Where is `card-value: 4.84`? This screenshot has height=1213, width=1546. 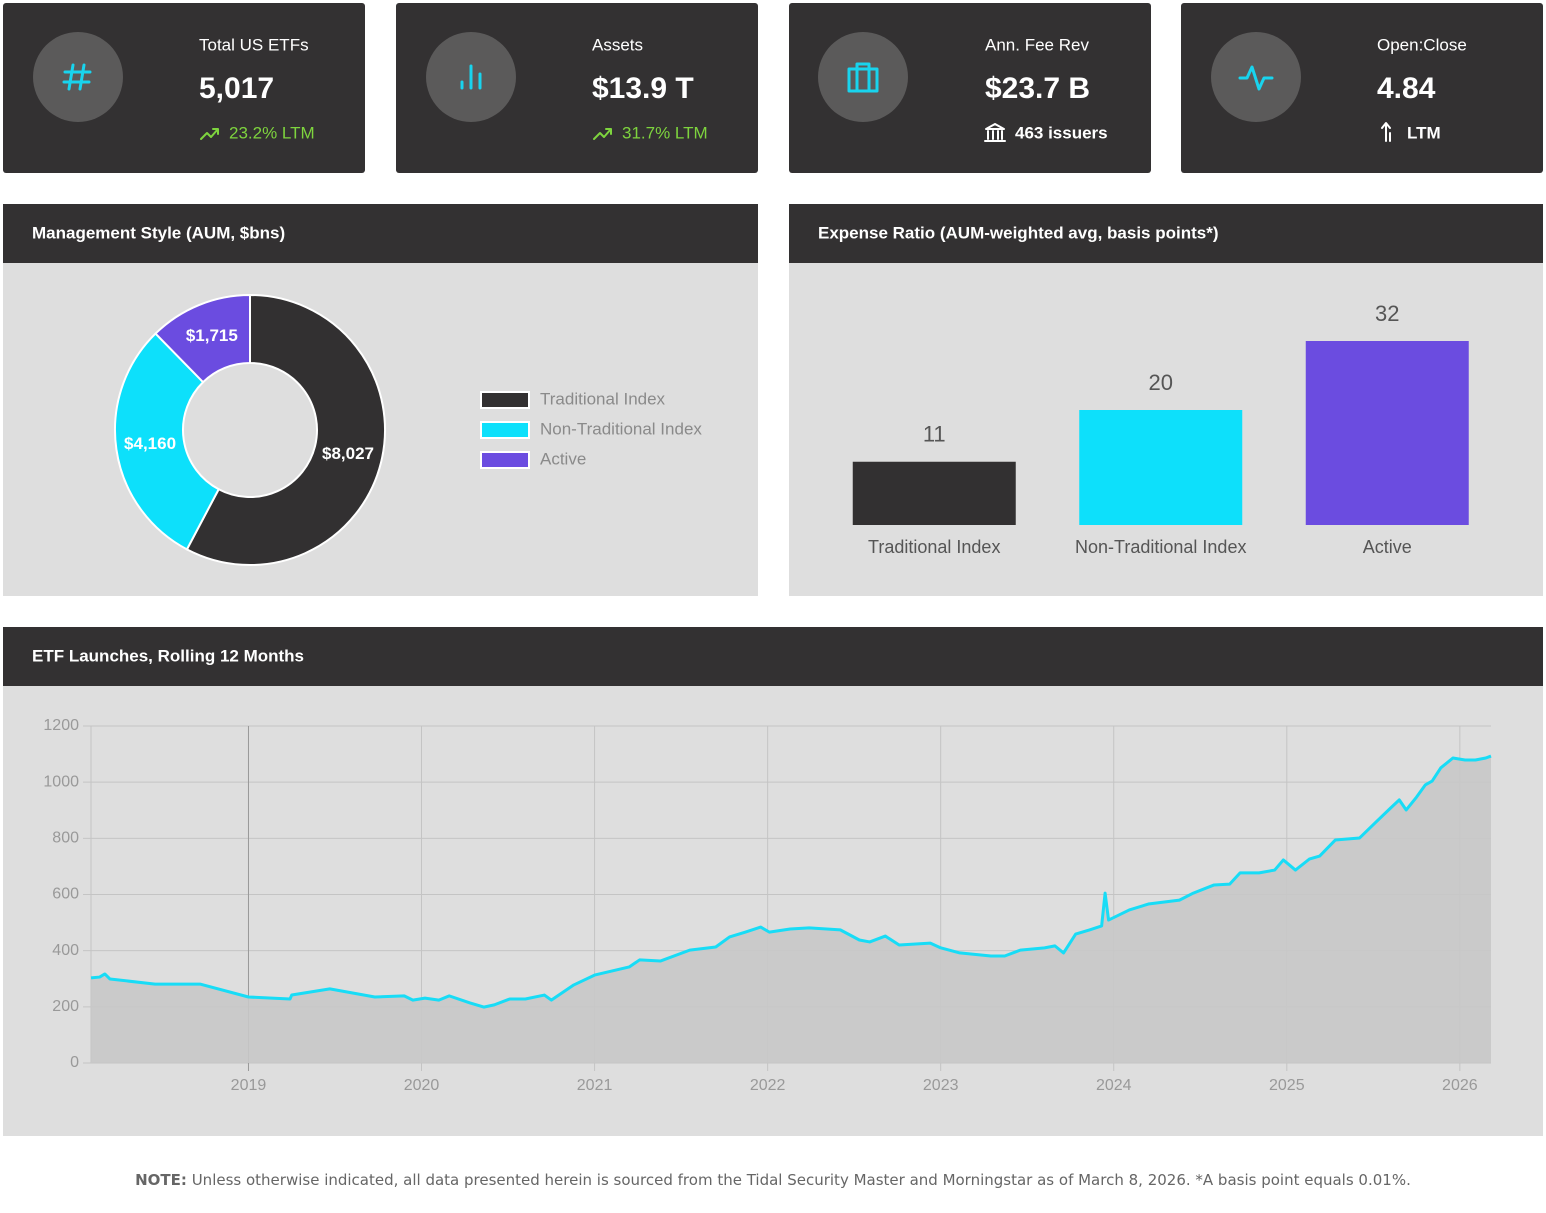 card-value: 4.84 is located at coordinates (1406, 88).